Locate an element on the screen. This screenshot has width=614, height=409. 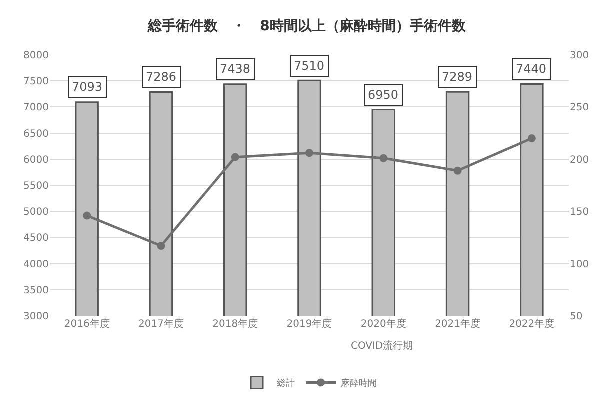
y-tick-label: 5000 is located at coordinates (36, 212).